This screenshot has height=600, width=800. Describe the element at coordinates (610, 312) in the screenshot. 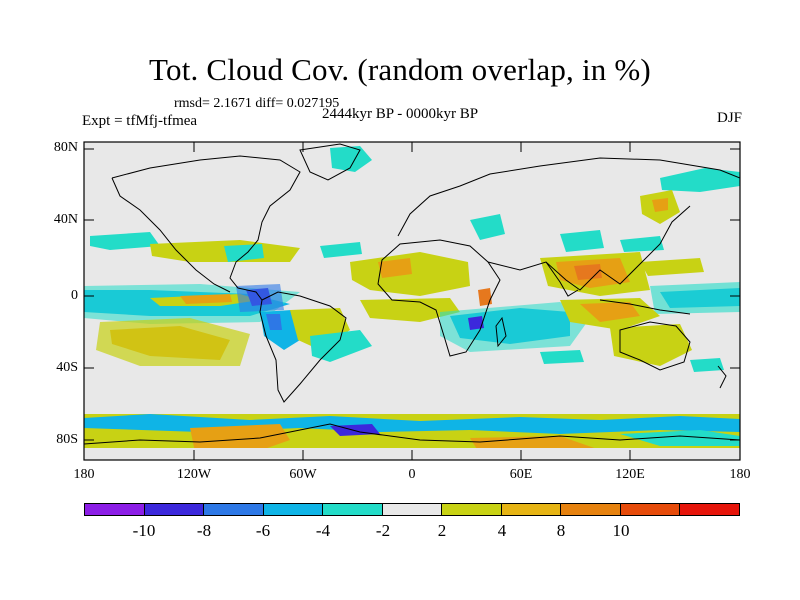

I see `maritime-orange` at that location.